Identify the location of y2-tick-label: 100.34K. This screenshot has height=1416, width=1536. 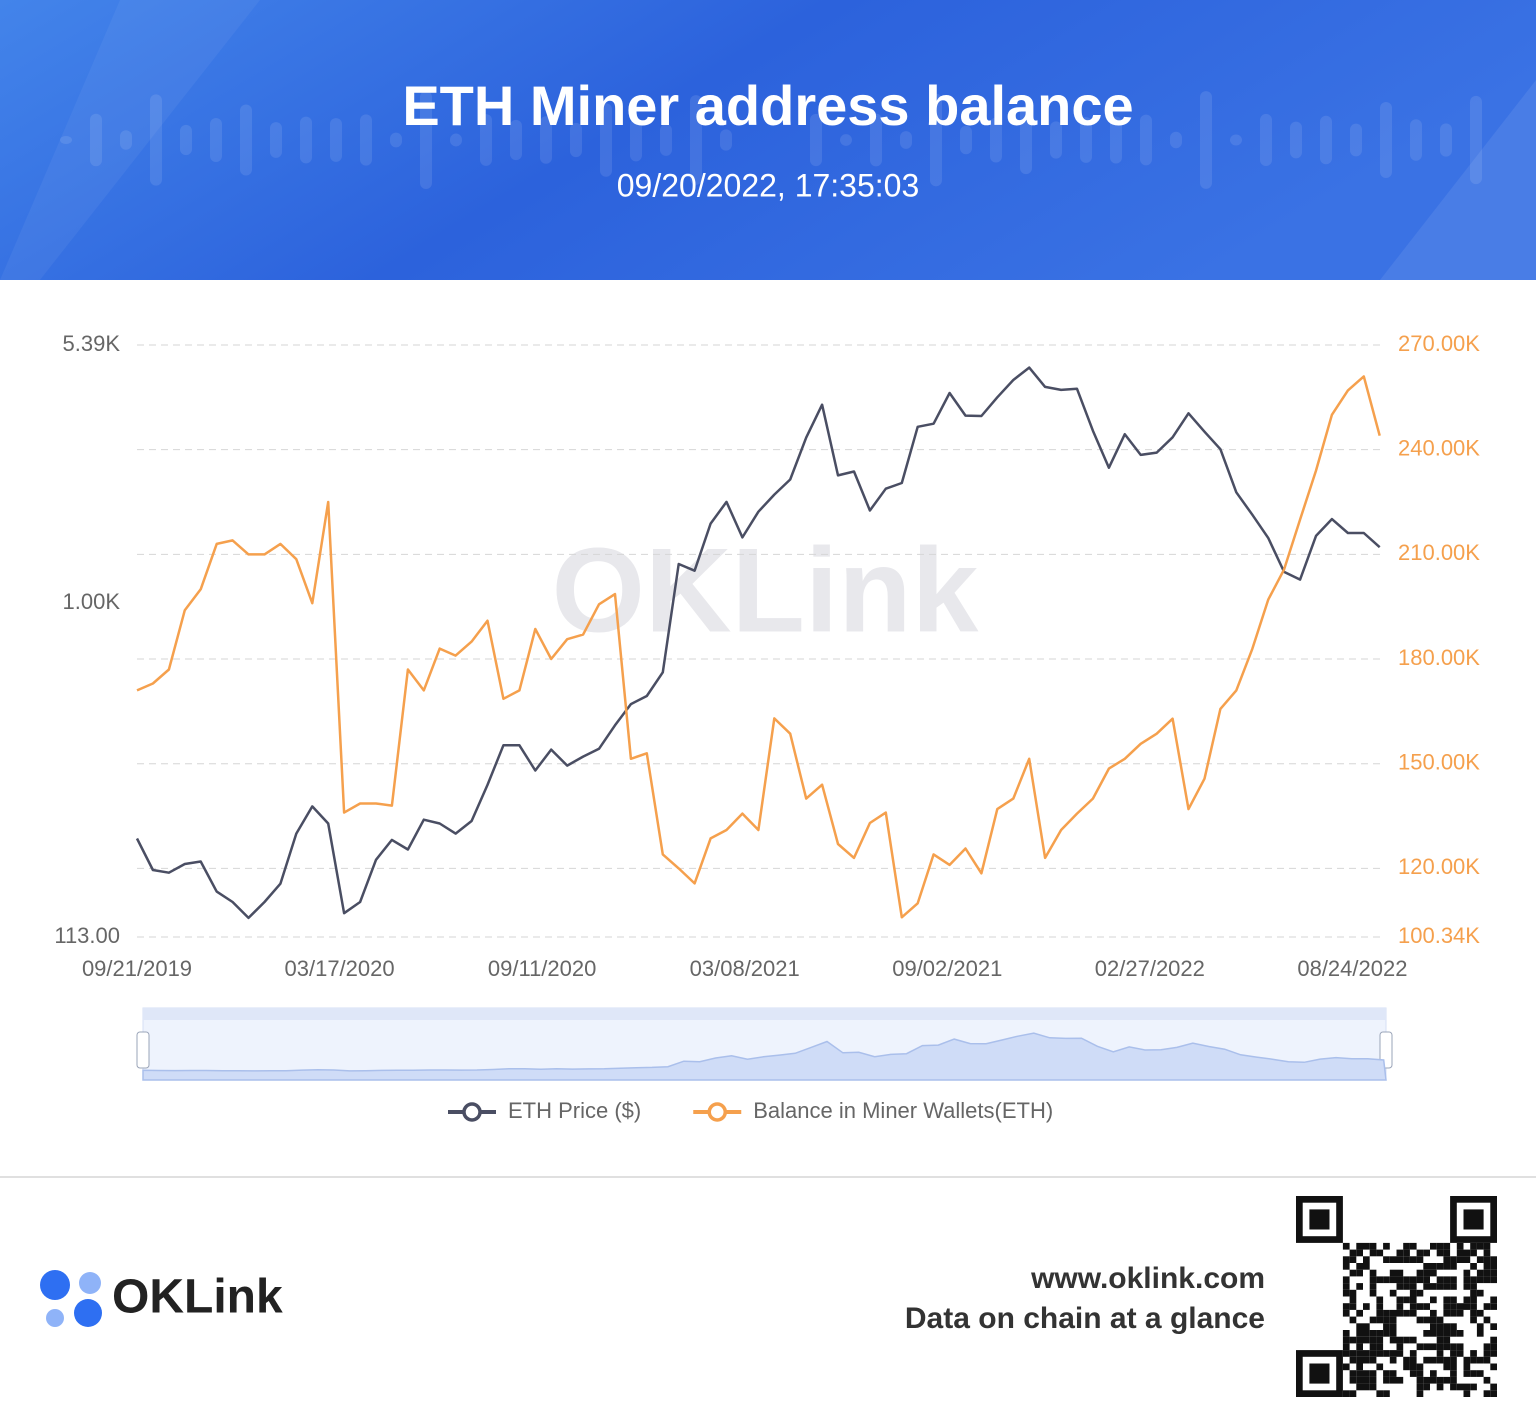
(1439, 935).